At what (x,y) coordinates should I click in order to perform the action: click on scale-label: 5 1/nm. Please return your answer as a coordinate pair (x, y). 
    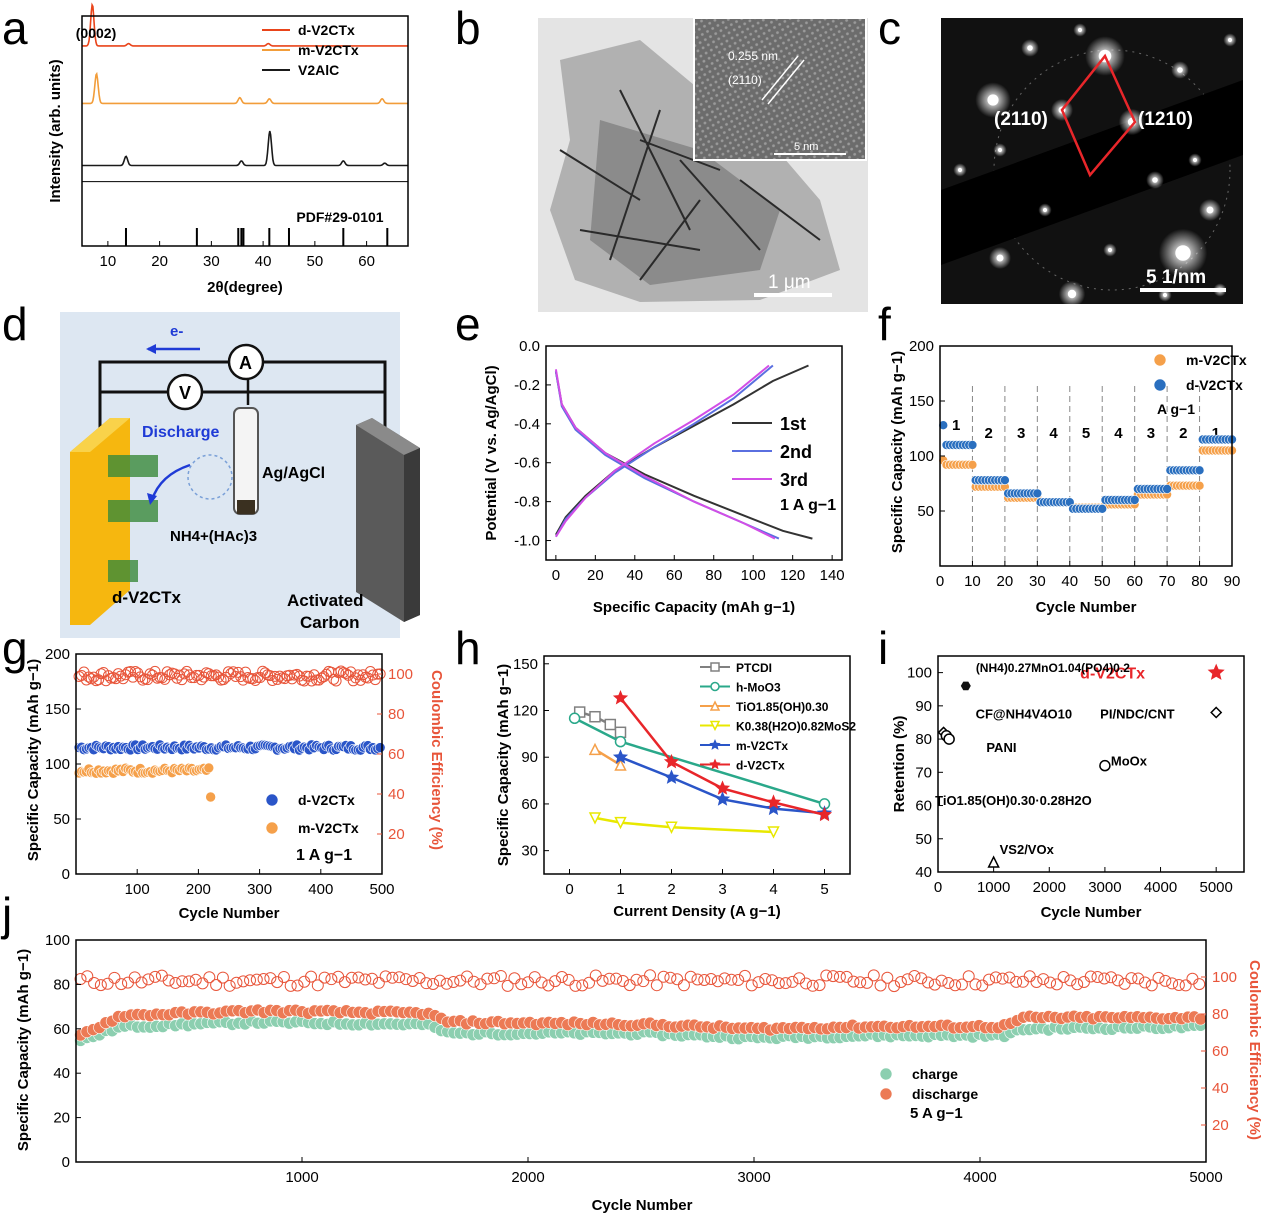
    Looking at the image, I should click on (1176, 277).